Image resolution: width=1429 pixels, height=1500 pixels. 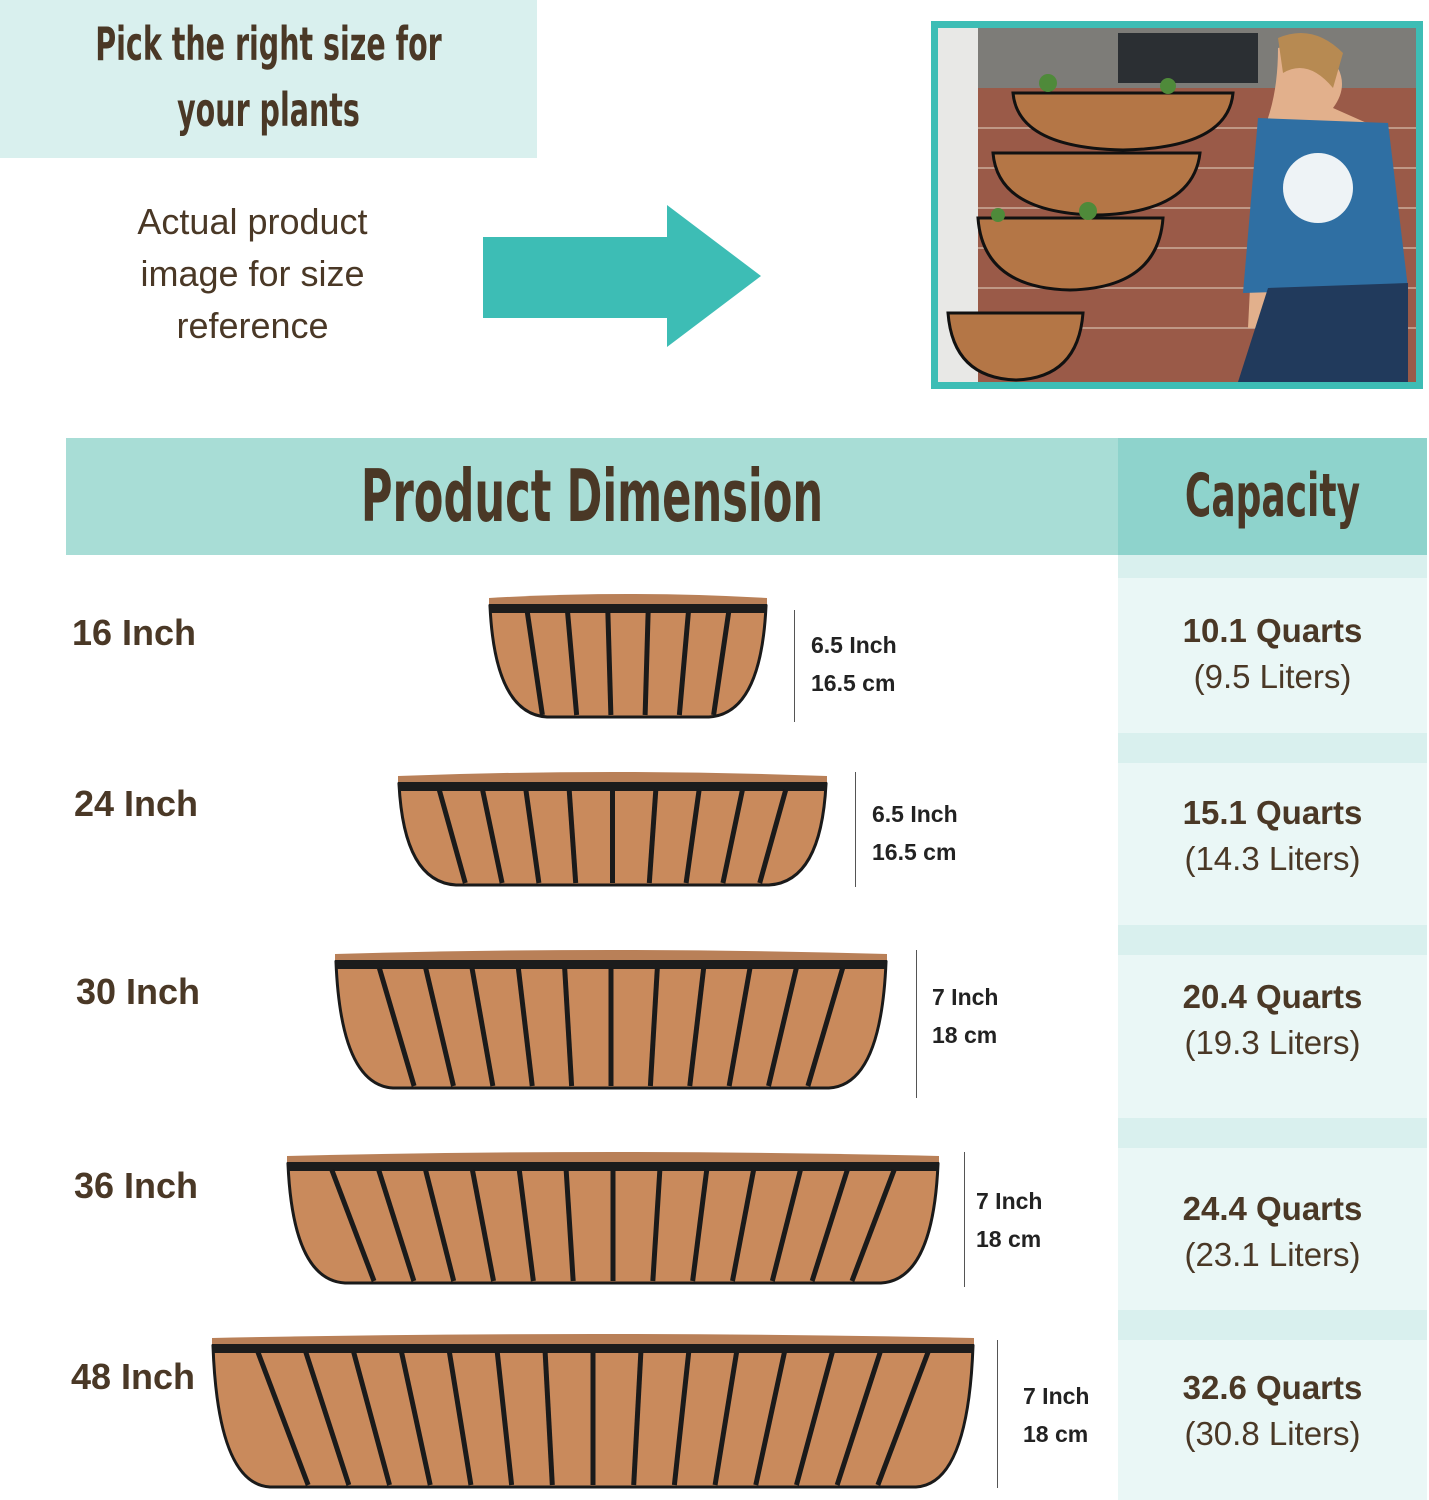 What do you see at coordinates (1272, 1411) in the screenshot?
I see `capacity-cell: 32.6 Quarts (30.8 Liters)` at bounding box center [1272, 1411].